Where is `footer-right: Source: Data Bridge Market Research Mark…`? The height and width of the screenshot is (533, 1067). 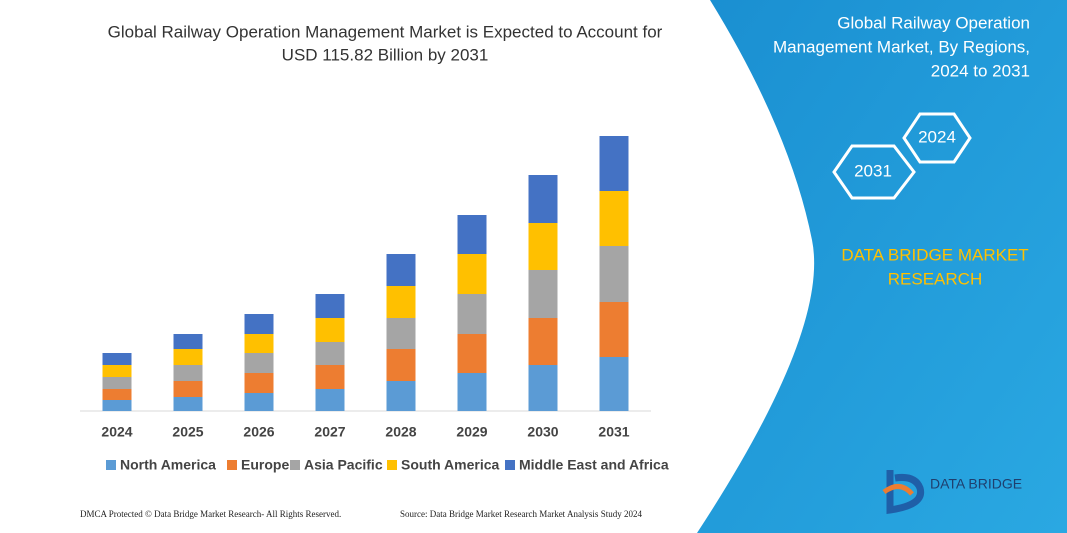
footer-right: Source: Data Bridge Market Research Mark… is located at coordinates (521, 514).